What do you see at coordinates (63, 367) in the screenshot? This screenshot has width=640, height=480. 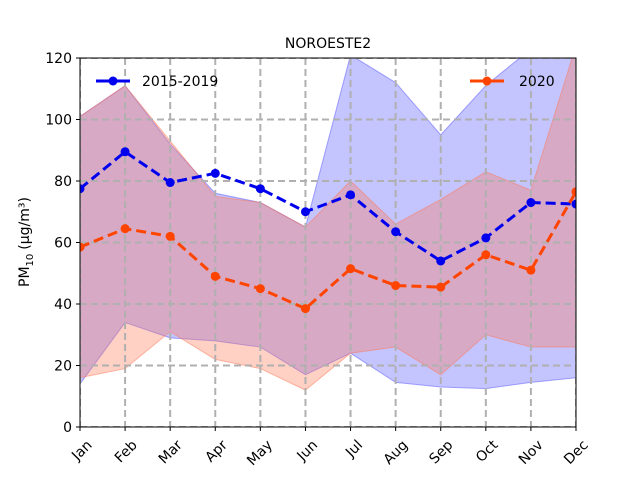 I see `y-tick-label-20: 20` at bounding box center [63, 367].